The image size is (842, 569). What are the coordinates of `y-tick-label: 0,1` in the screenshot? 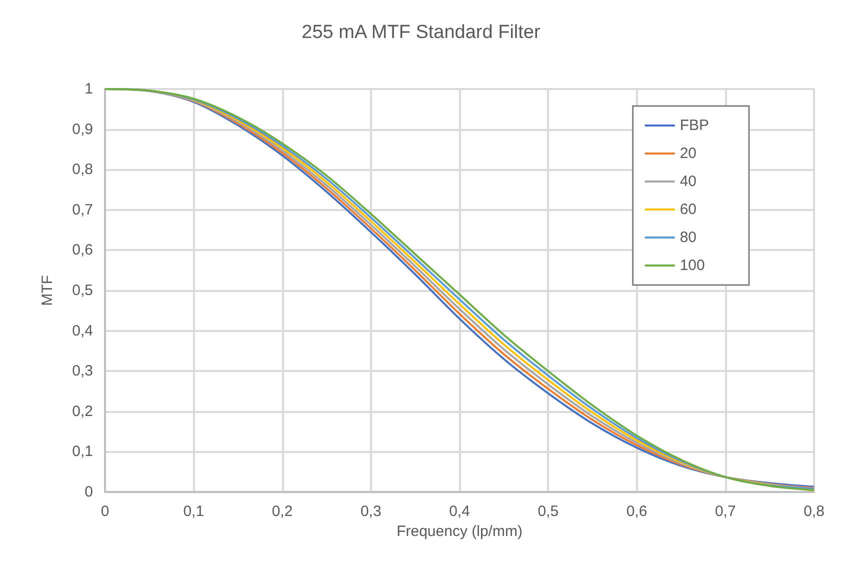 It's located at (82, 451).